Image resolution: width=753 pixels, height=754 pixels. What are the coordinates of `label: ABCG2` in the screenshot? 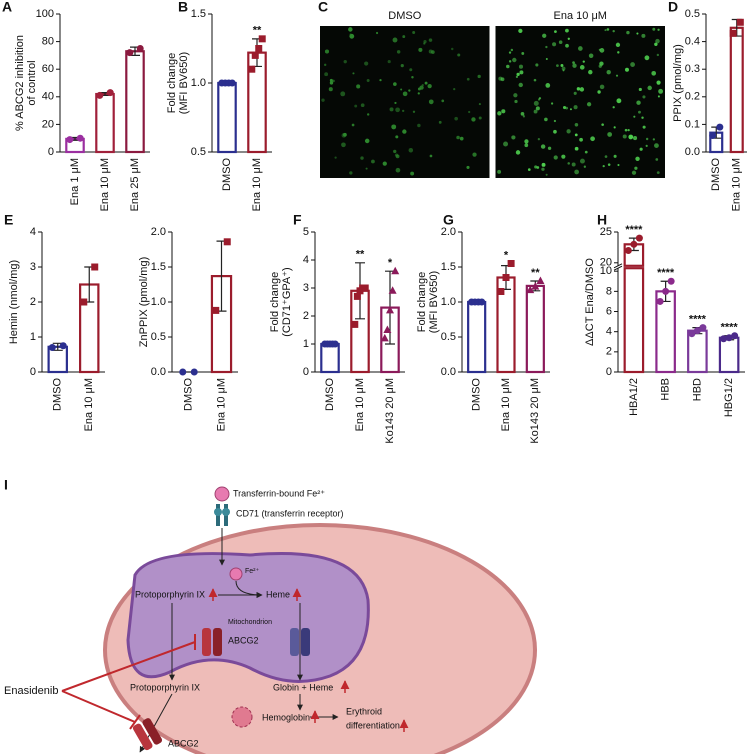 It's located at (183, 743).